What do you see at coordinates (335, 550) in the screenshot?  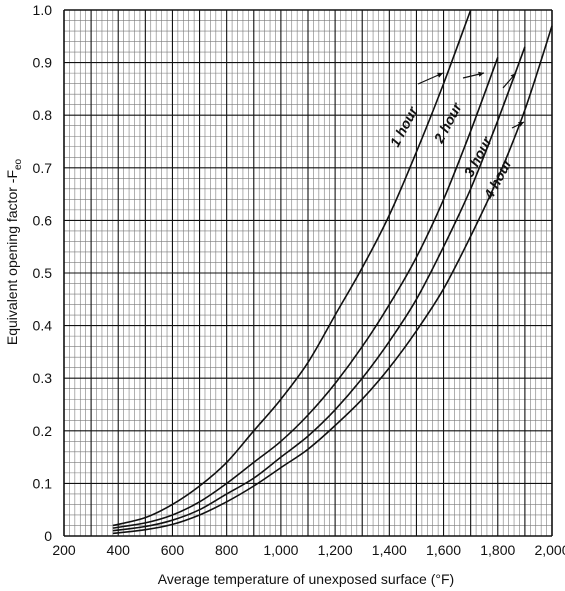 I see `x-tick-label: 1,200` at bounding box center [335, 550].